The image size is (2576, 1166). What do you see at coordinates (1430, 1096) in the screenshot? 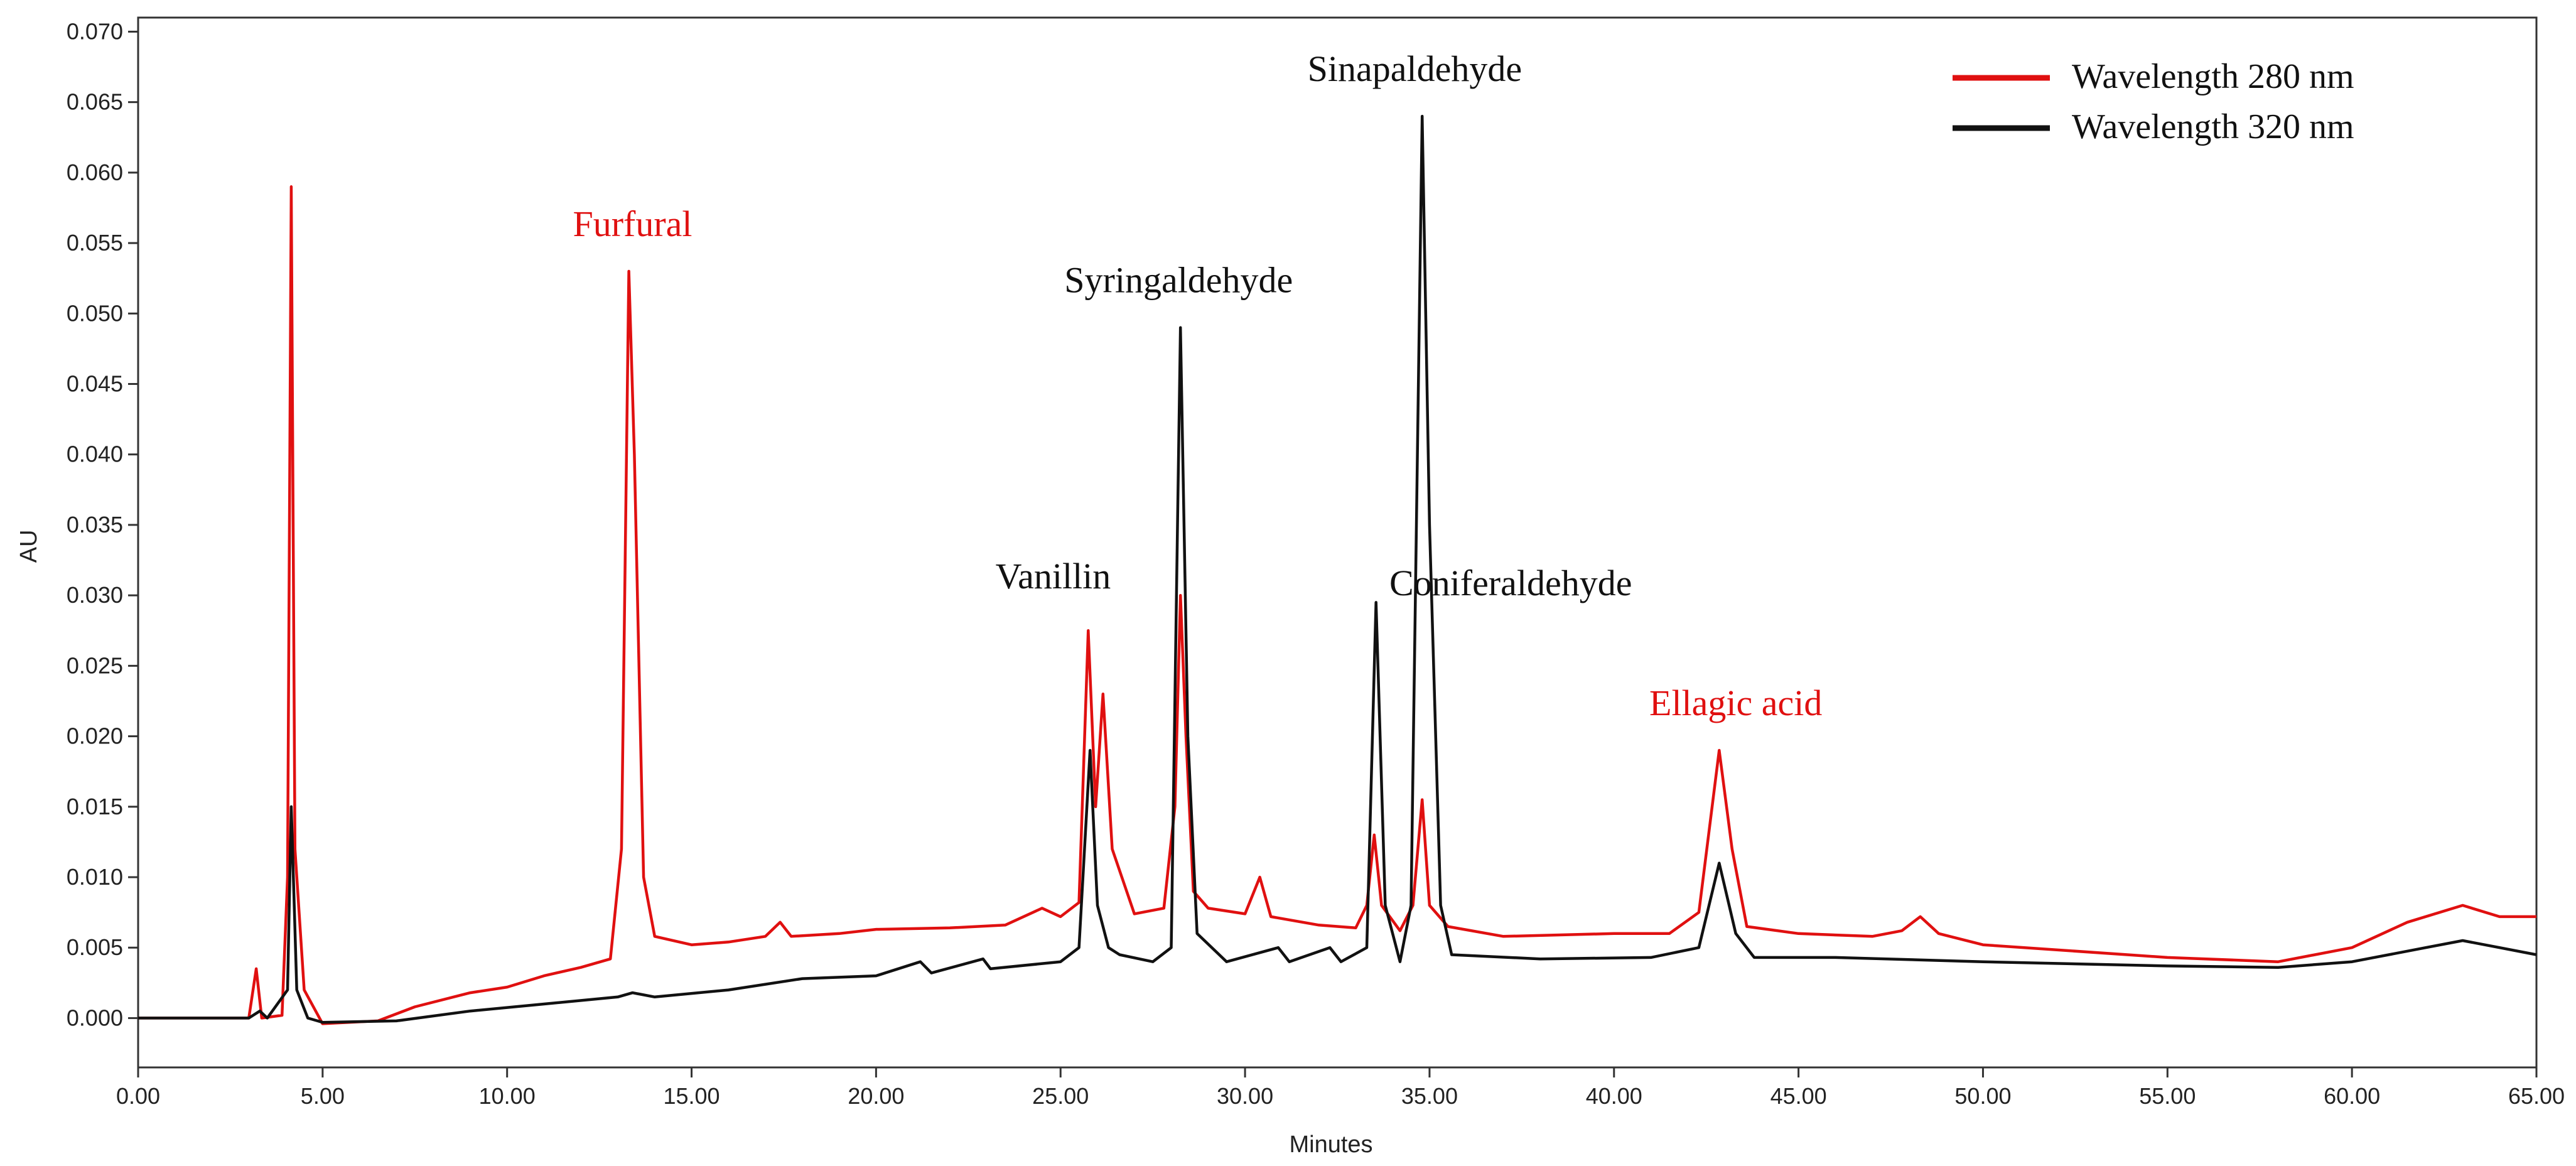
I see `x-tick-label: 35.00` at bounding box center [1430, 1096].